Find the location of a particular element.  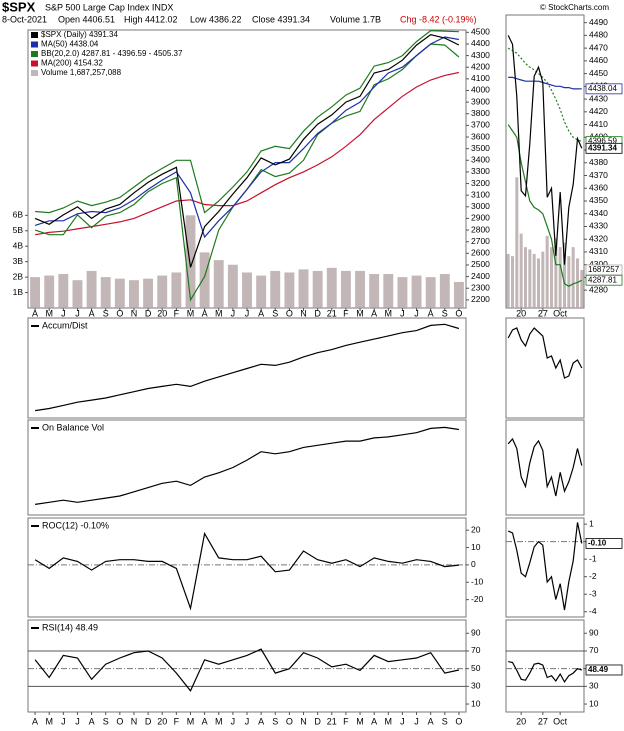

x-tick-label: 27 is located at coordinates (543, 721).